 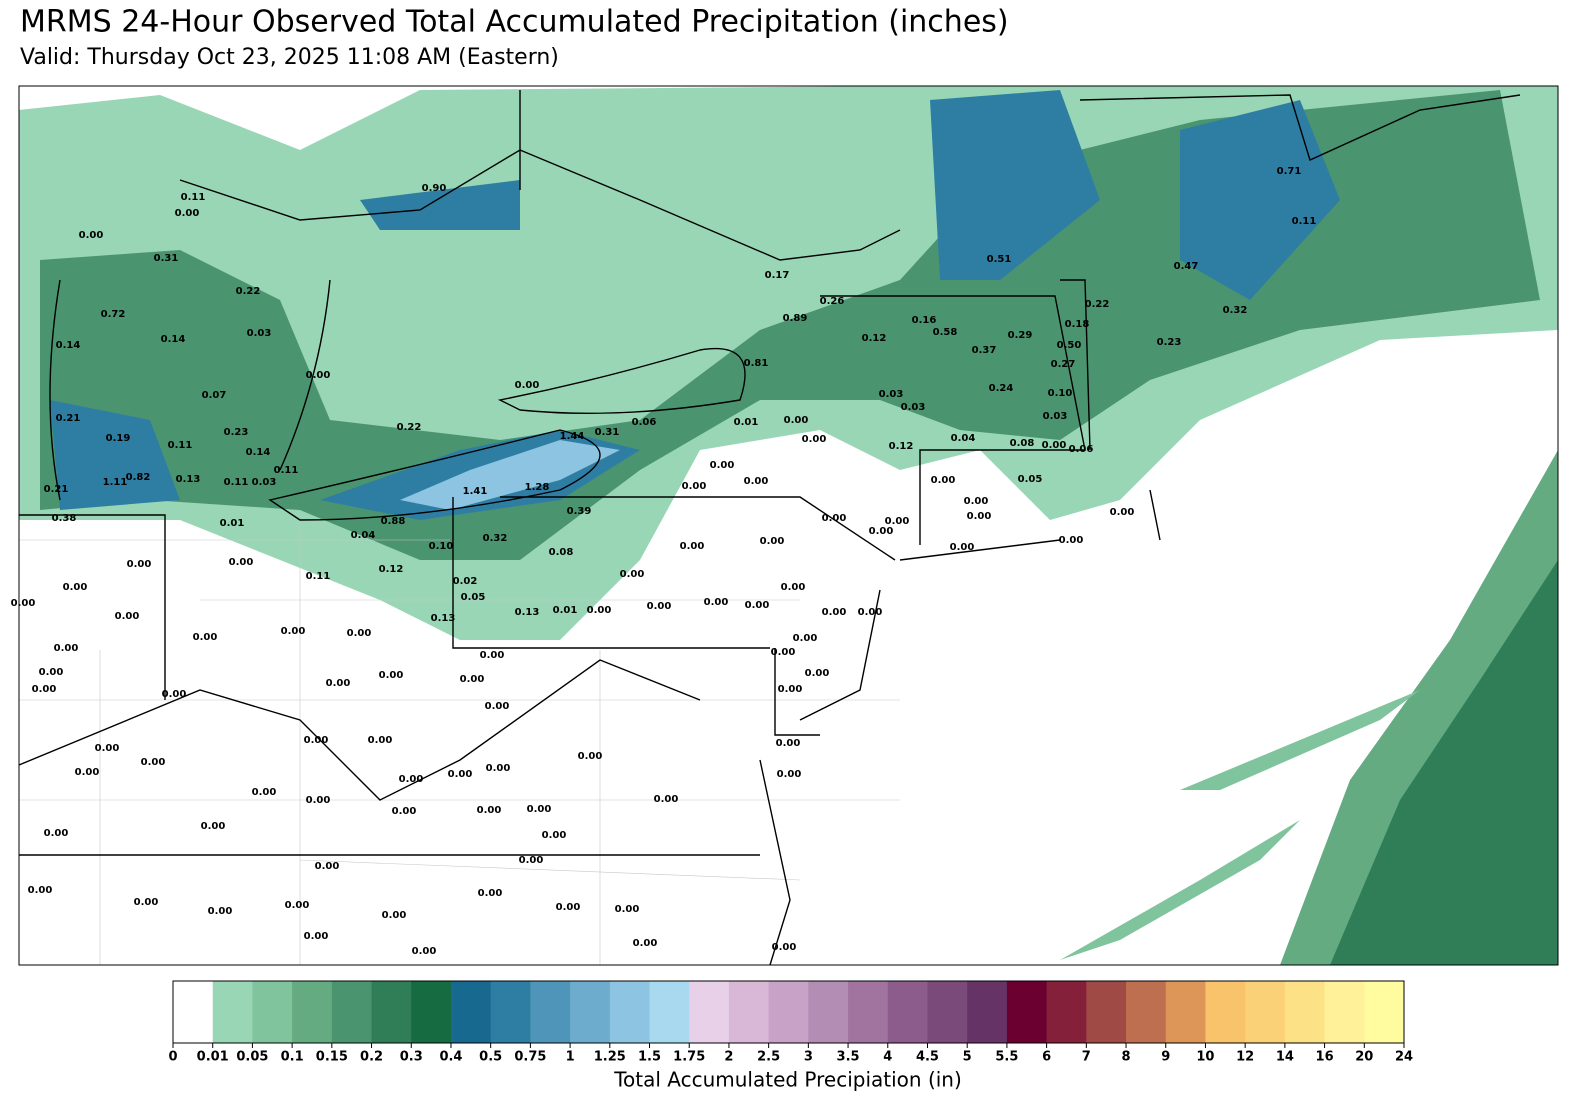 What do you see at coordinates (561, 552) in the screenshot?
I see `station-value: 0.08` at bounding box center [561, 552].